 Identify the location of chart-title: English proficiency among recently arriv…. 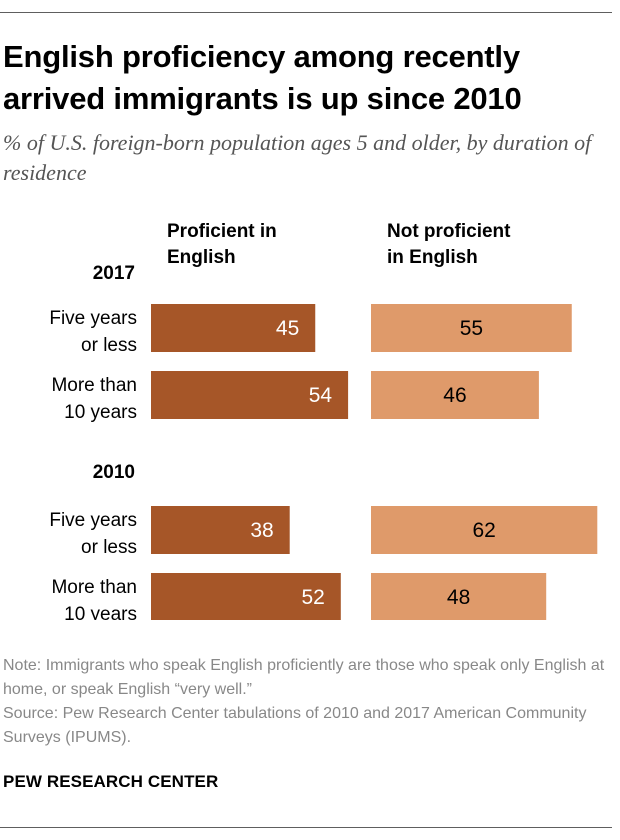
(262, 77).